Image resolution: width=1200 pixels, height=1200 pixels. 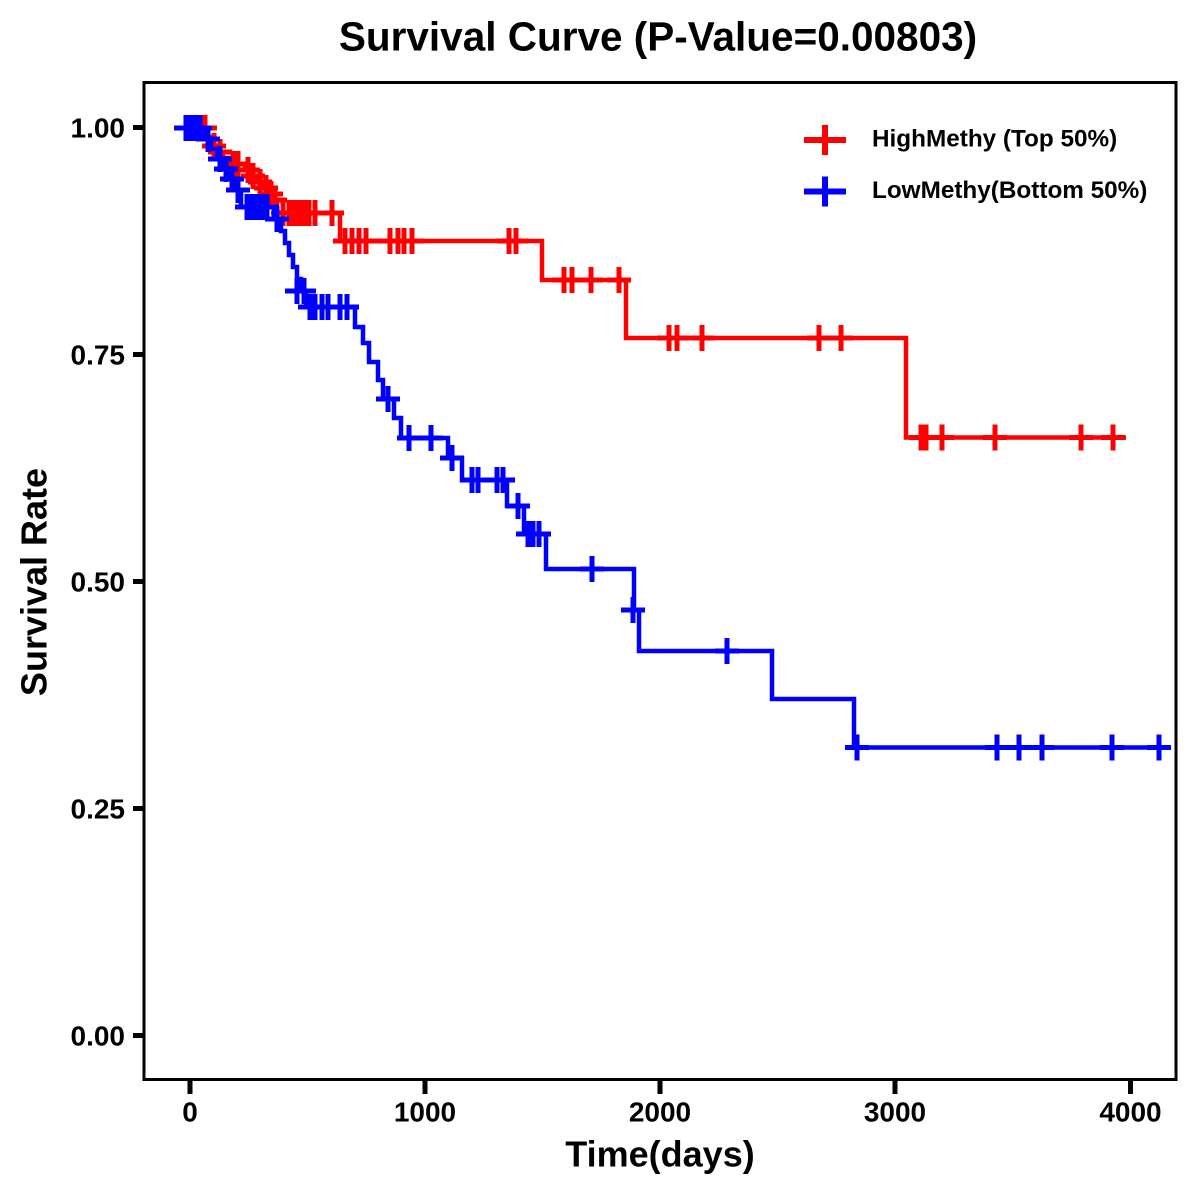 What do you see at coordinates (98, 582) in the screenshot?
I see `svg-text: 0.50` at bounding box center [98, 582].